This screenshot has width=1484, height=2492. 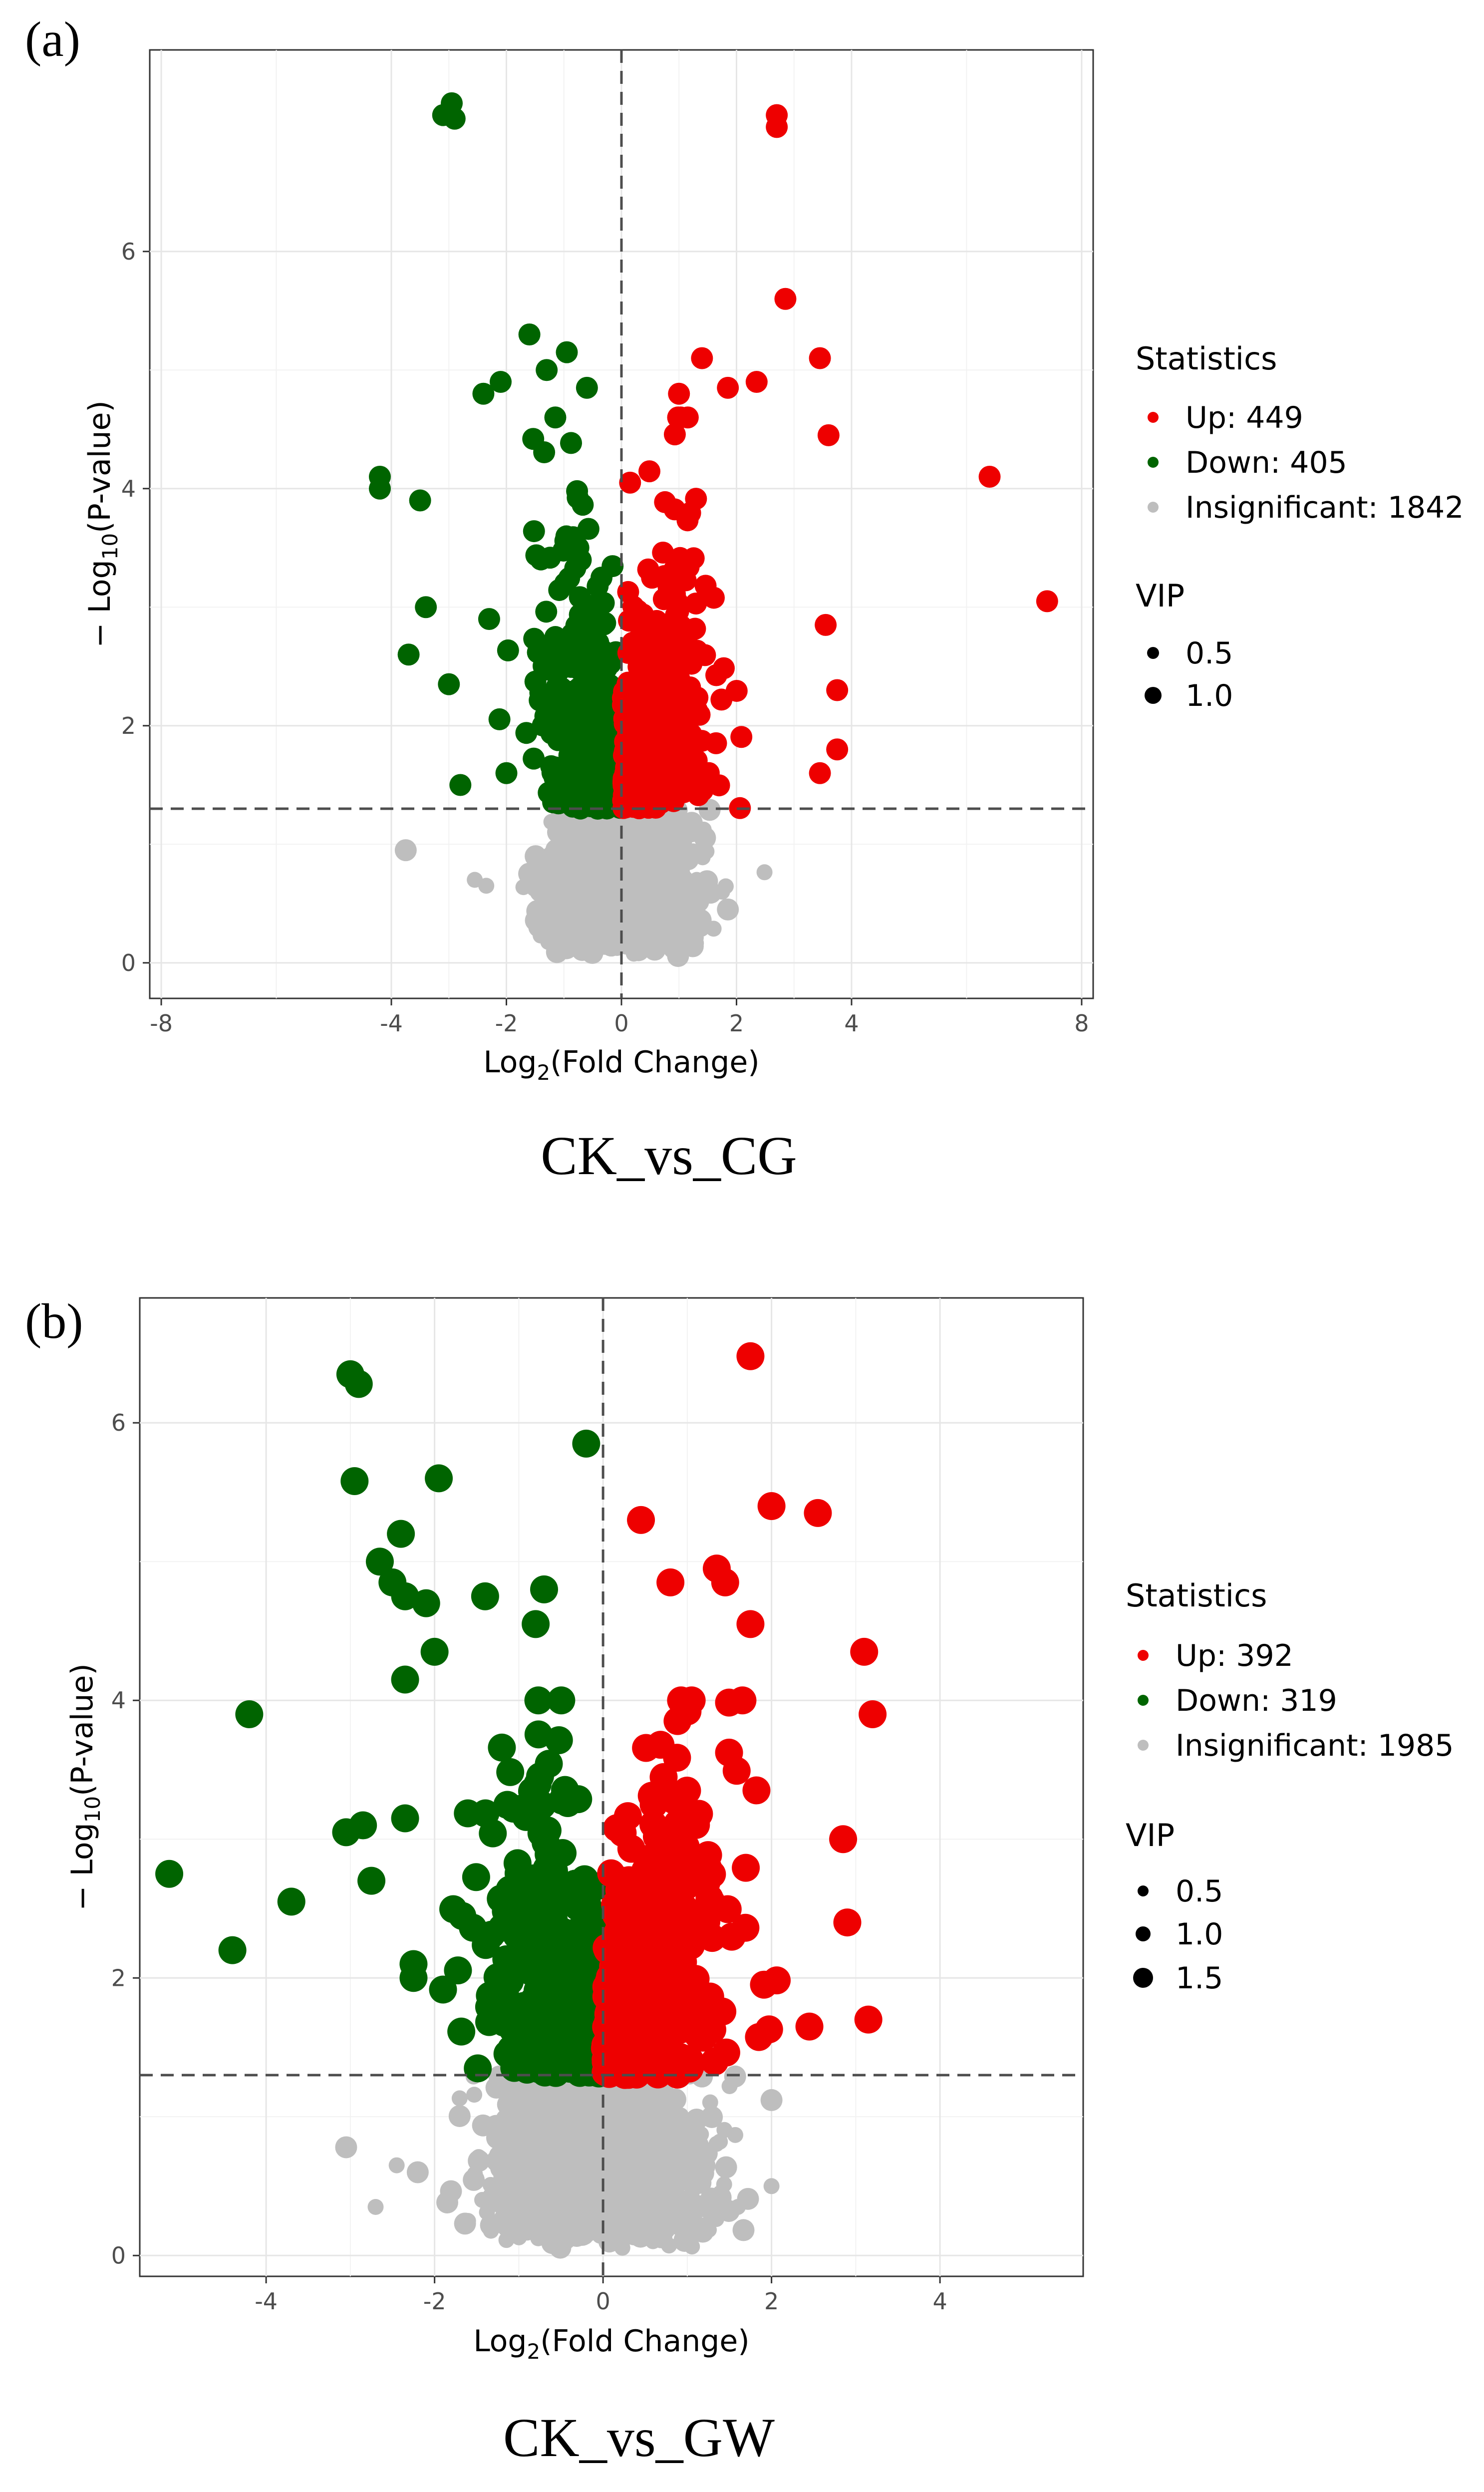 I want to click on plot-a-x-tick-label: 2, so click(x=737, y=1024).